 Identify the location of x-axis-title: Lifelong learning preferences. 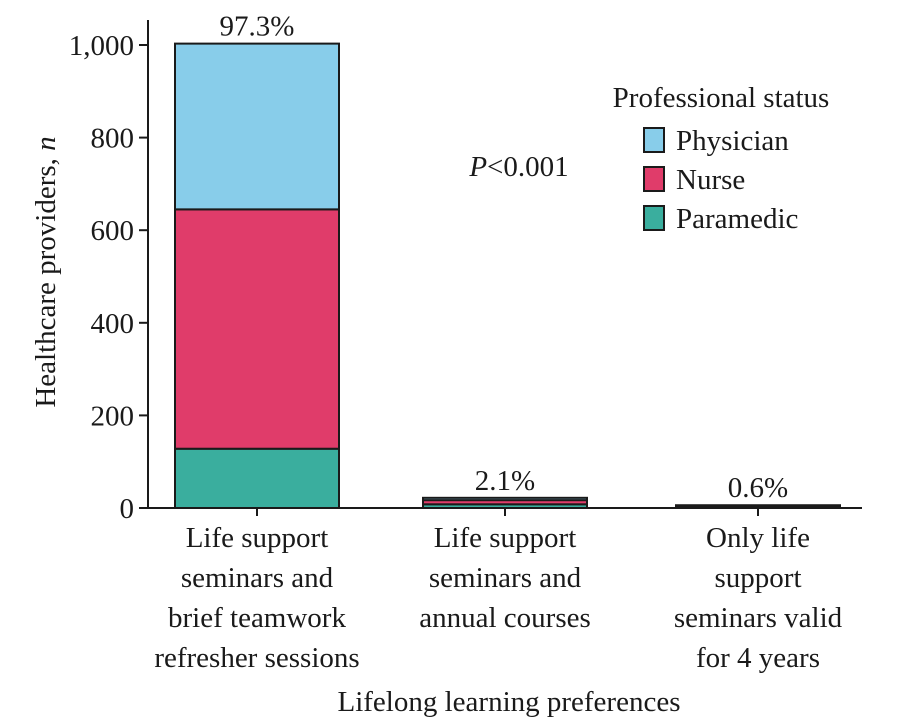
(509, 702).